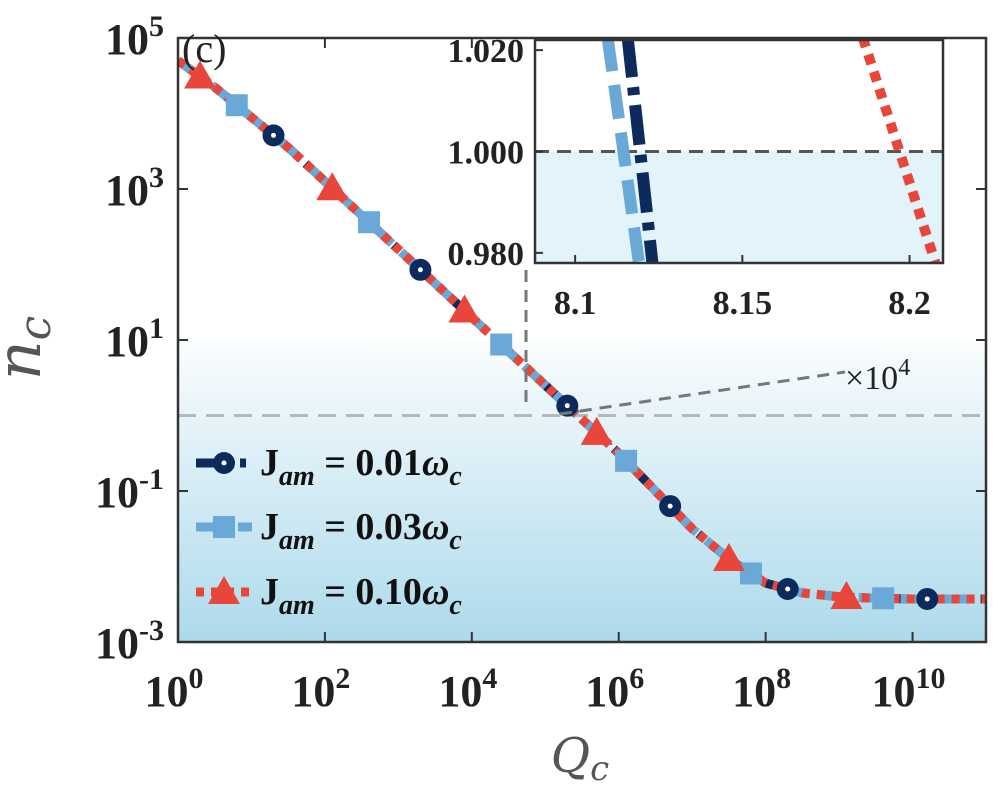  I want to click on inset-line-j001, so click(640, 151).